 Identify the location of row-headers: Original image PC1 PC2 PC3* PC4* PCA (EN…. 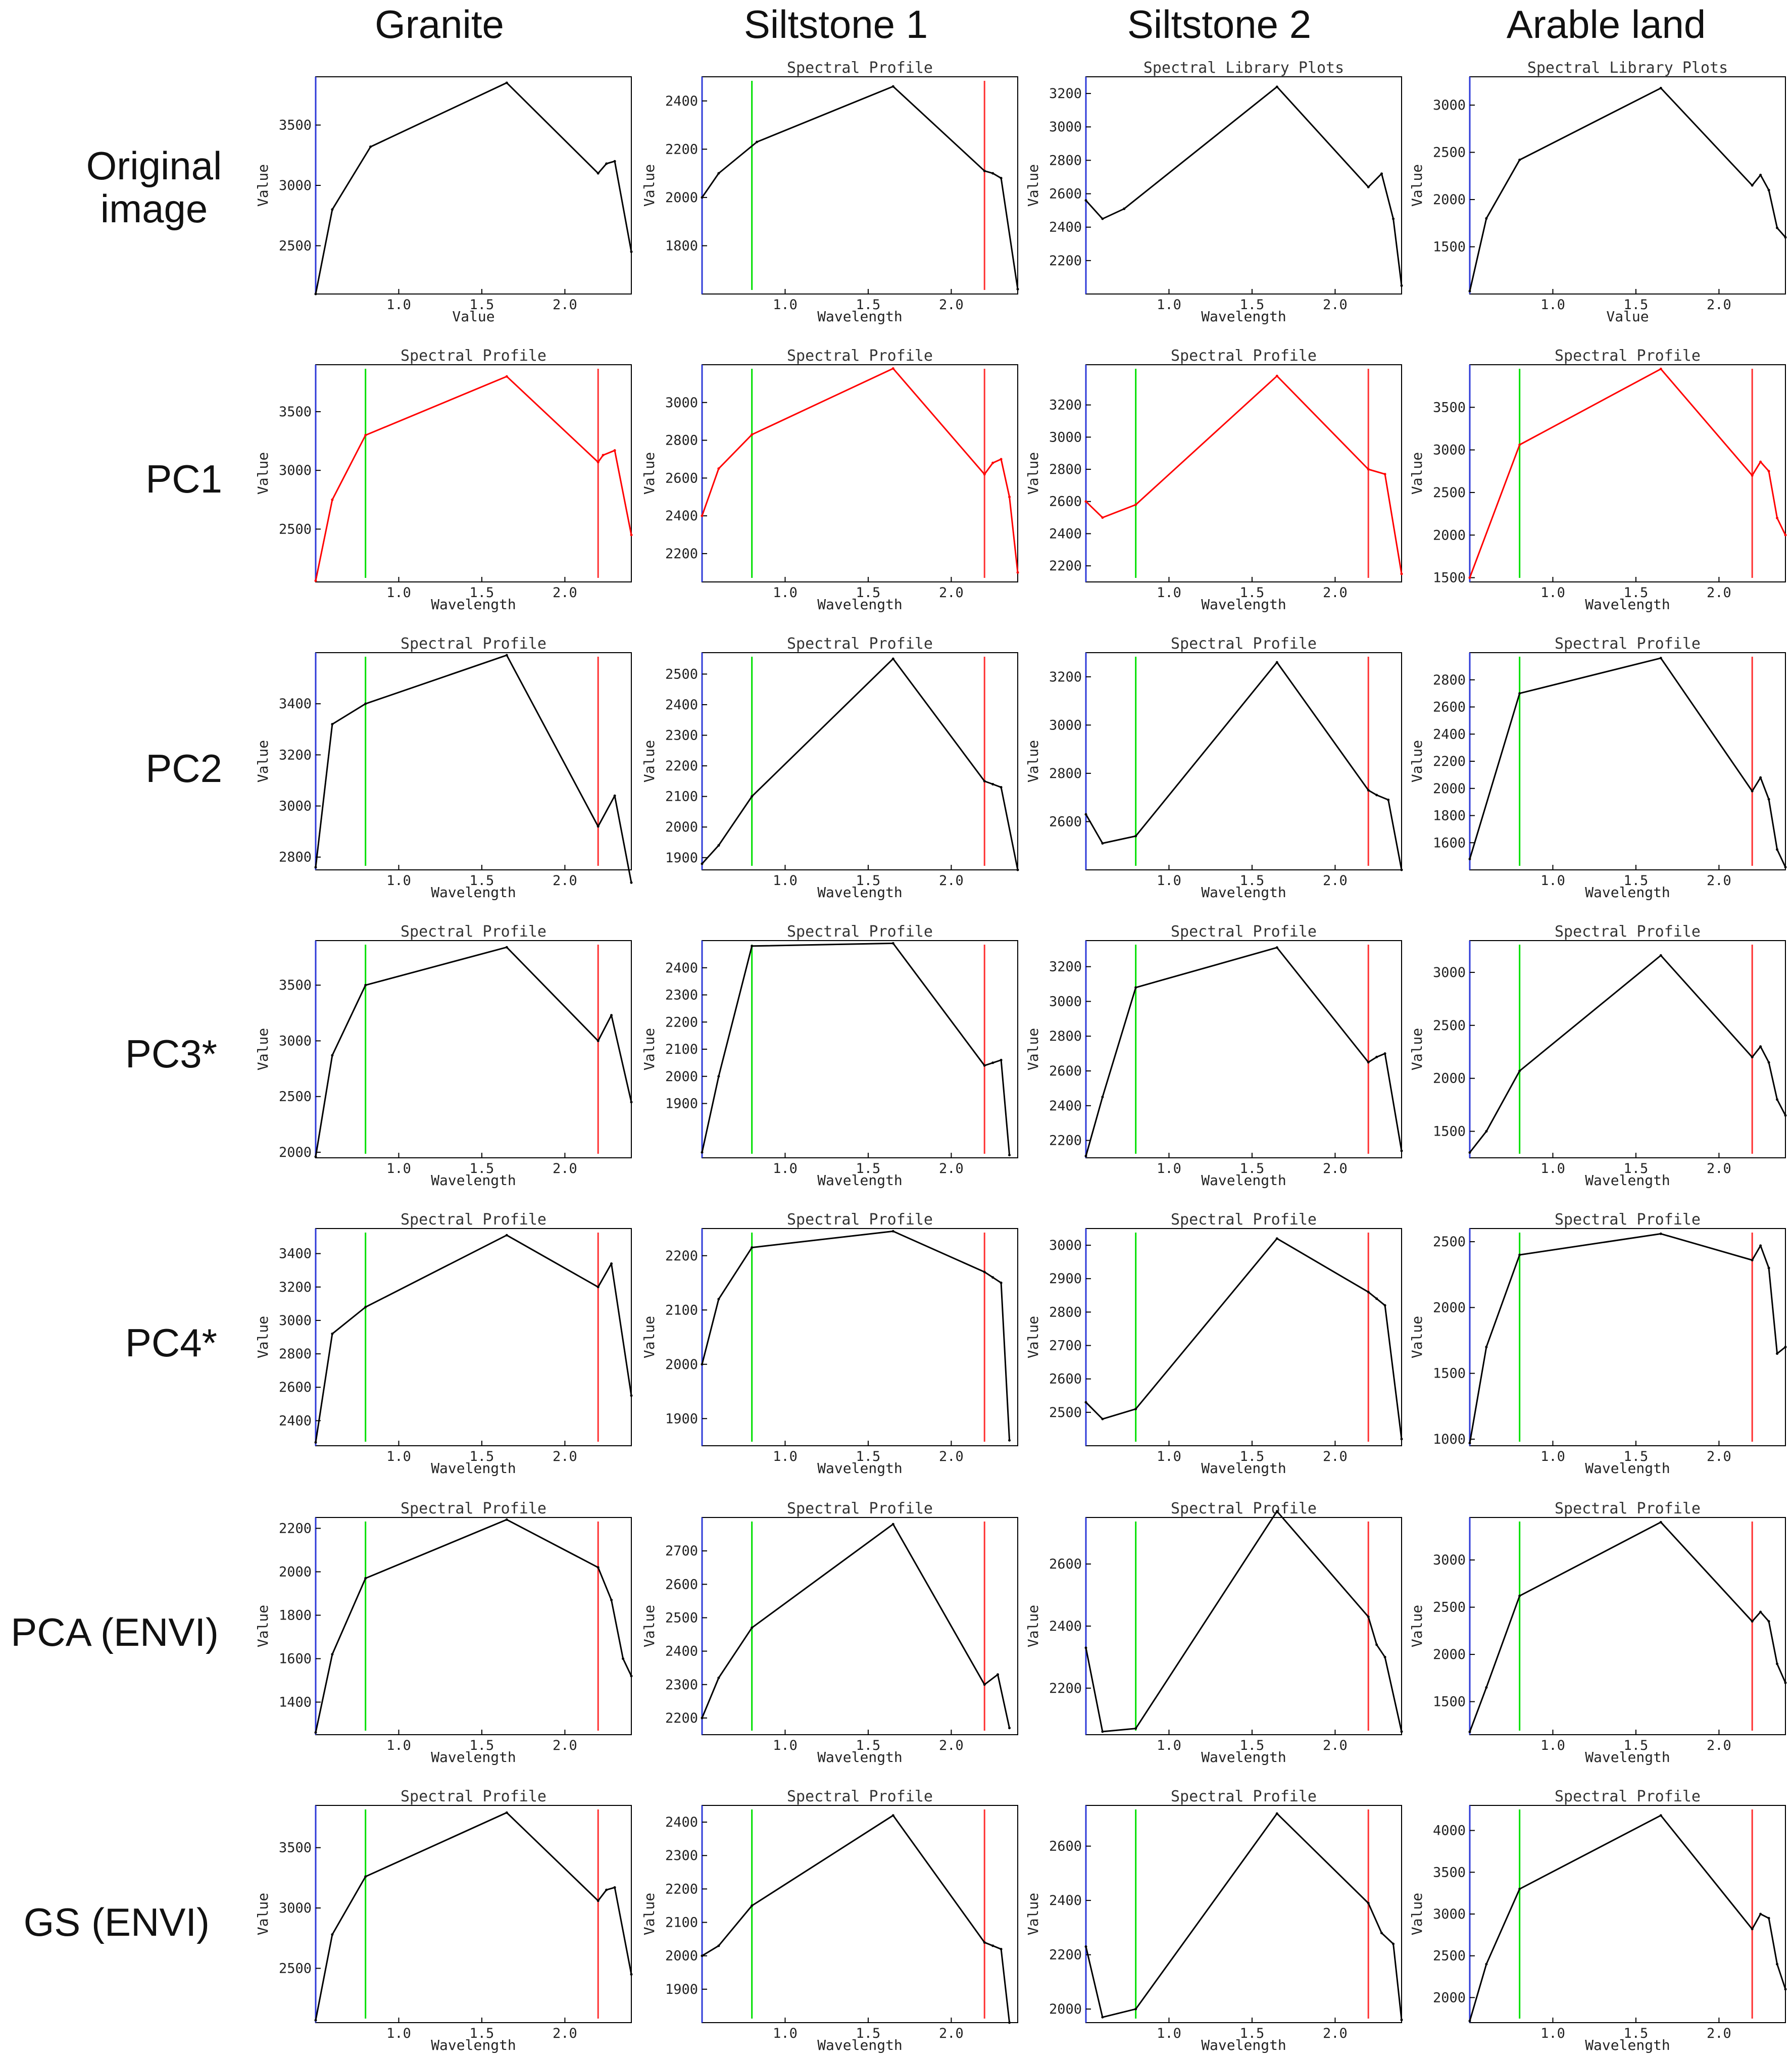
(116, 1043).